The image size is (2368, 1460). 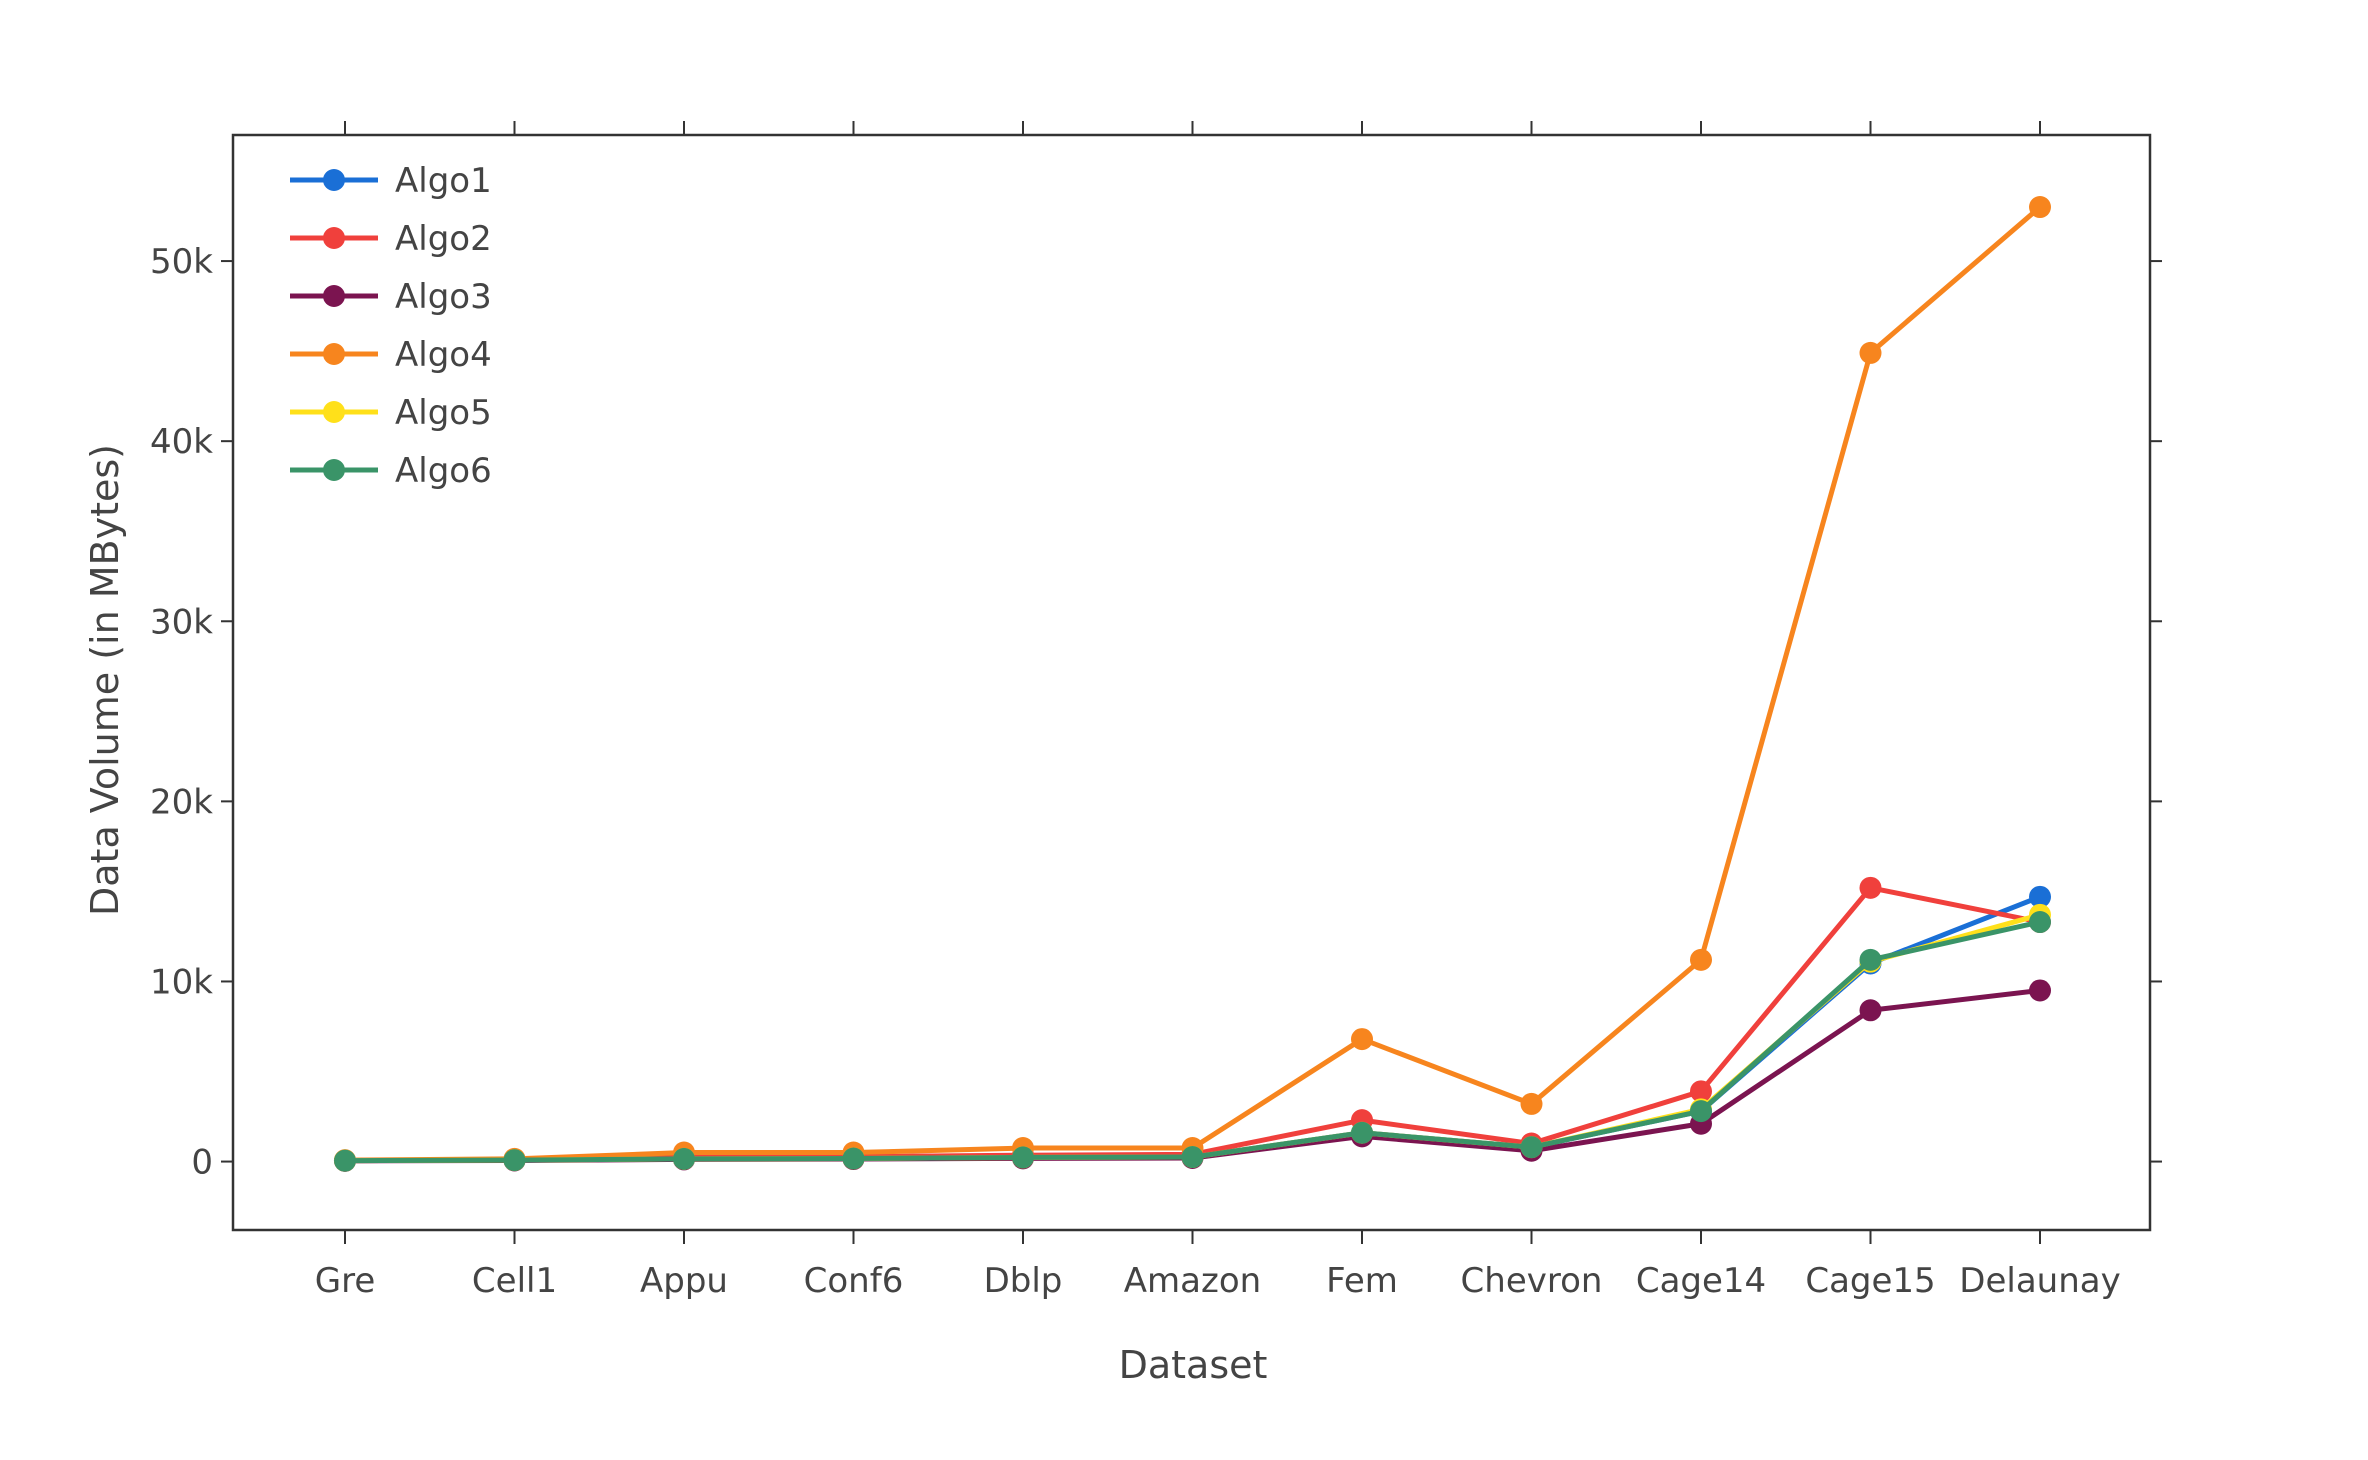 I want to click on legend-item: Algo2, so click(x=391, y=239).